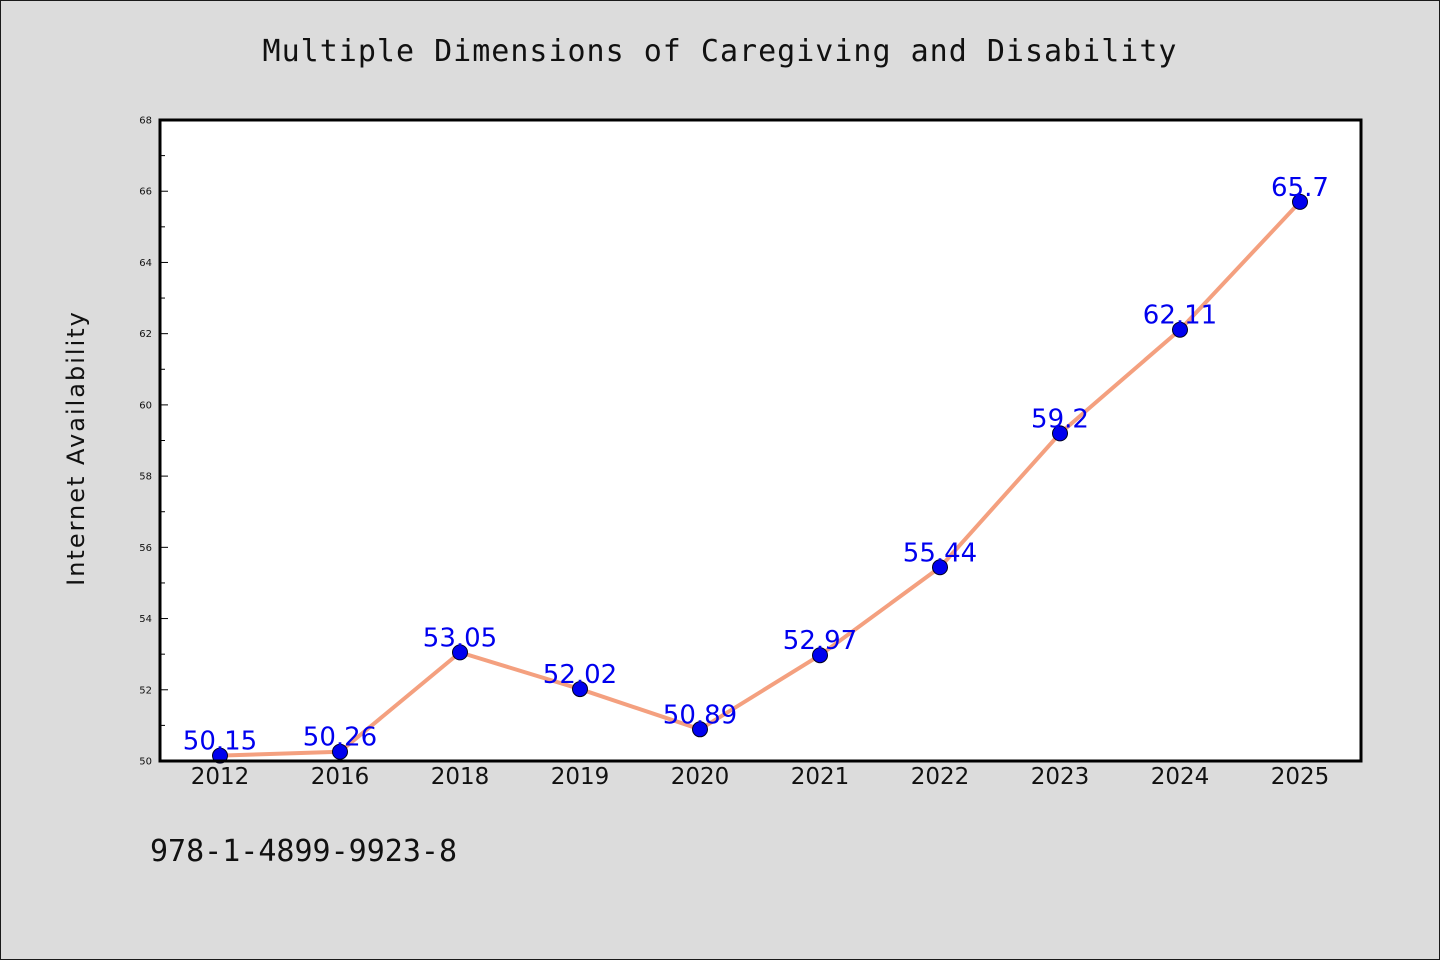  Describe the element at coordinates (460, 777) in the screenshot. I see `x-tick-label: 2018` at that location.